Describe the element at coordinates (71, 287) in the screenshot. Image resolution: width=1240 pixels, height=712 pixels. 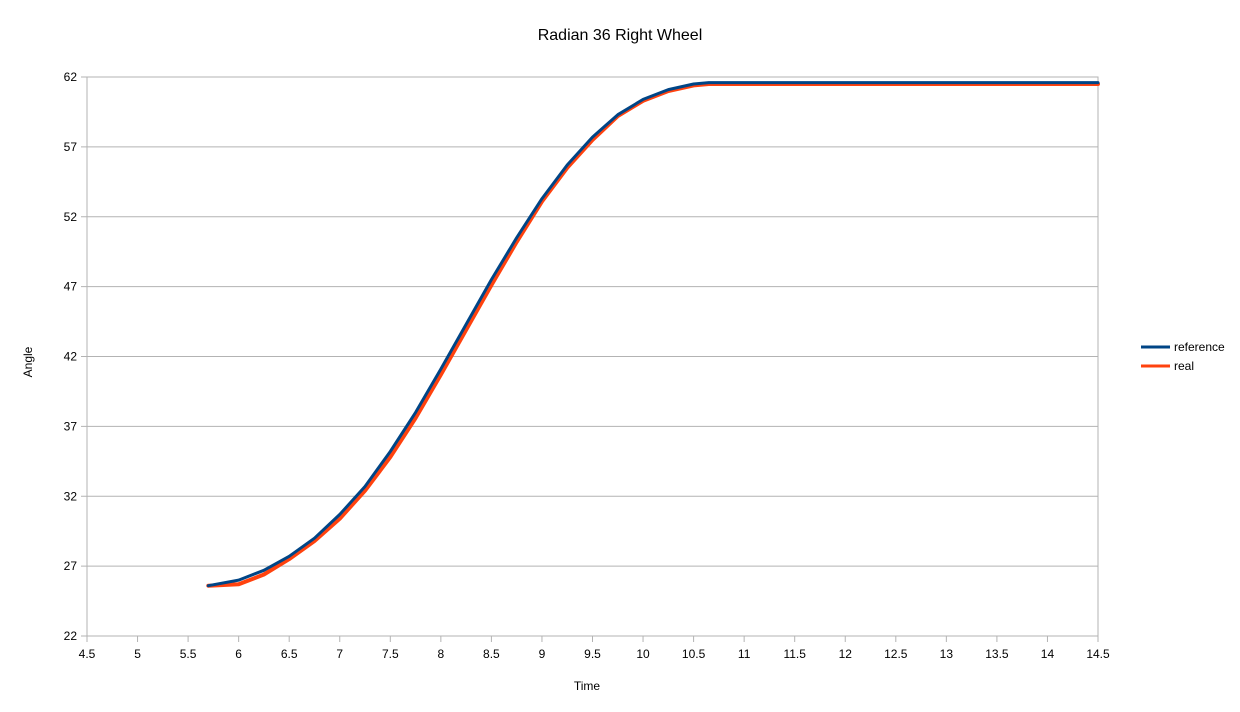
I see `y-tick-label: 47` at that location.